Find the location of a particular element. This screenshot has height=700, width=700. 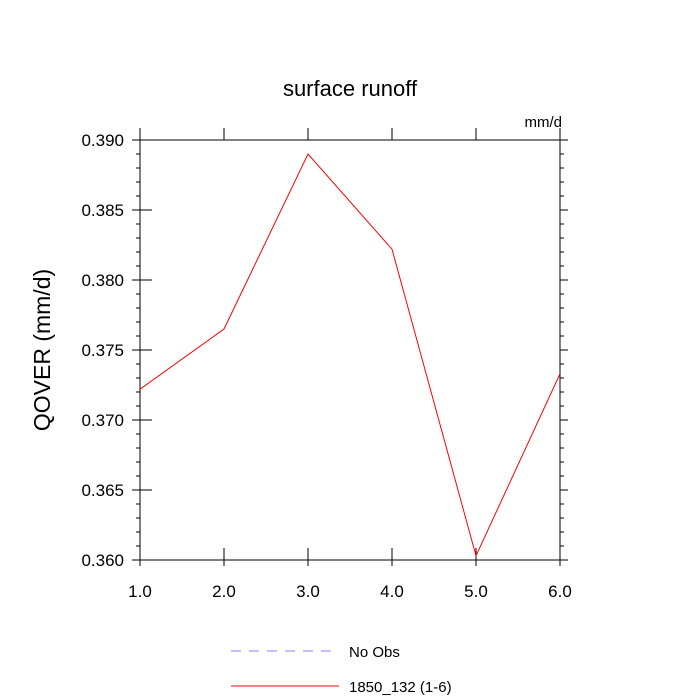

y-tick-label: 0.375 is located at coordinates (102, 350).